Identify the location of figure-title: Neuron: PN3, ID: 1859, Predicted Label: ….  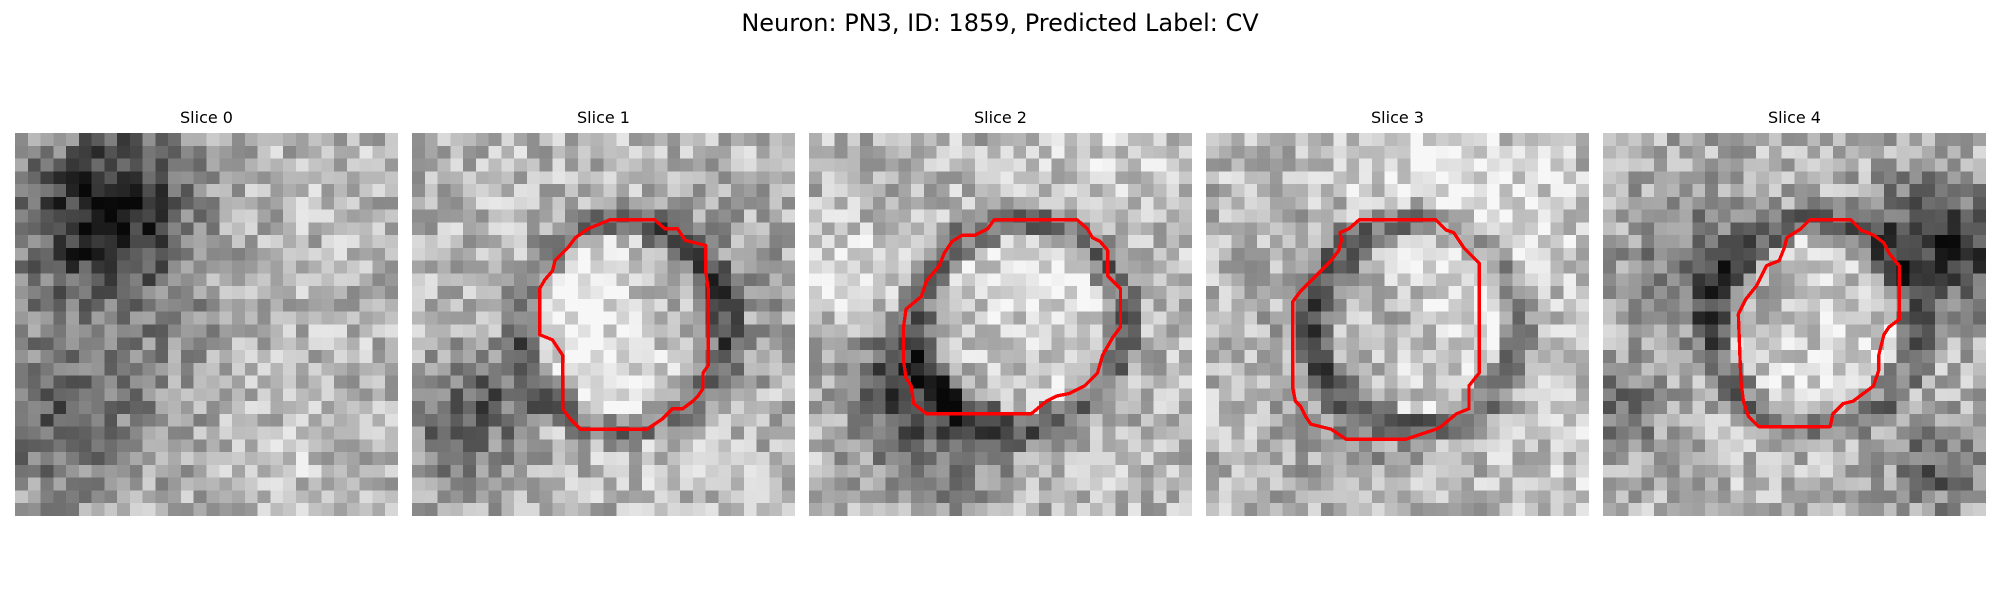
(1000, 23).